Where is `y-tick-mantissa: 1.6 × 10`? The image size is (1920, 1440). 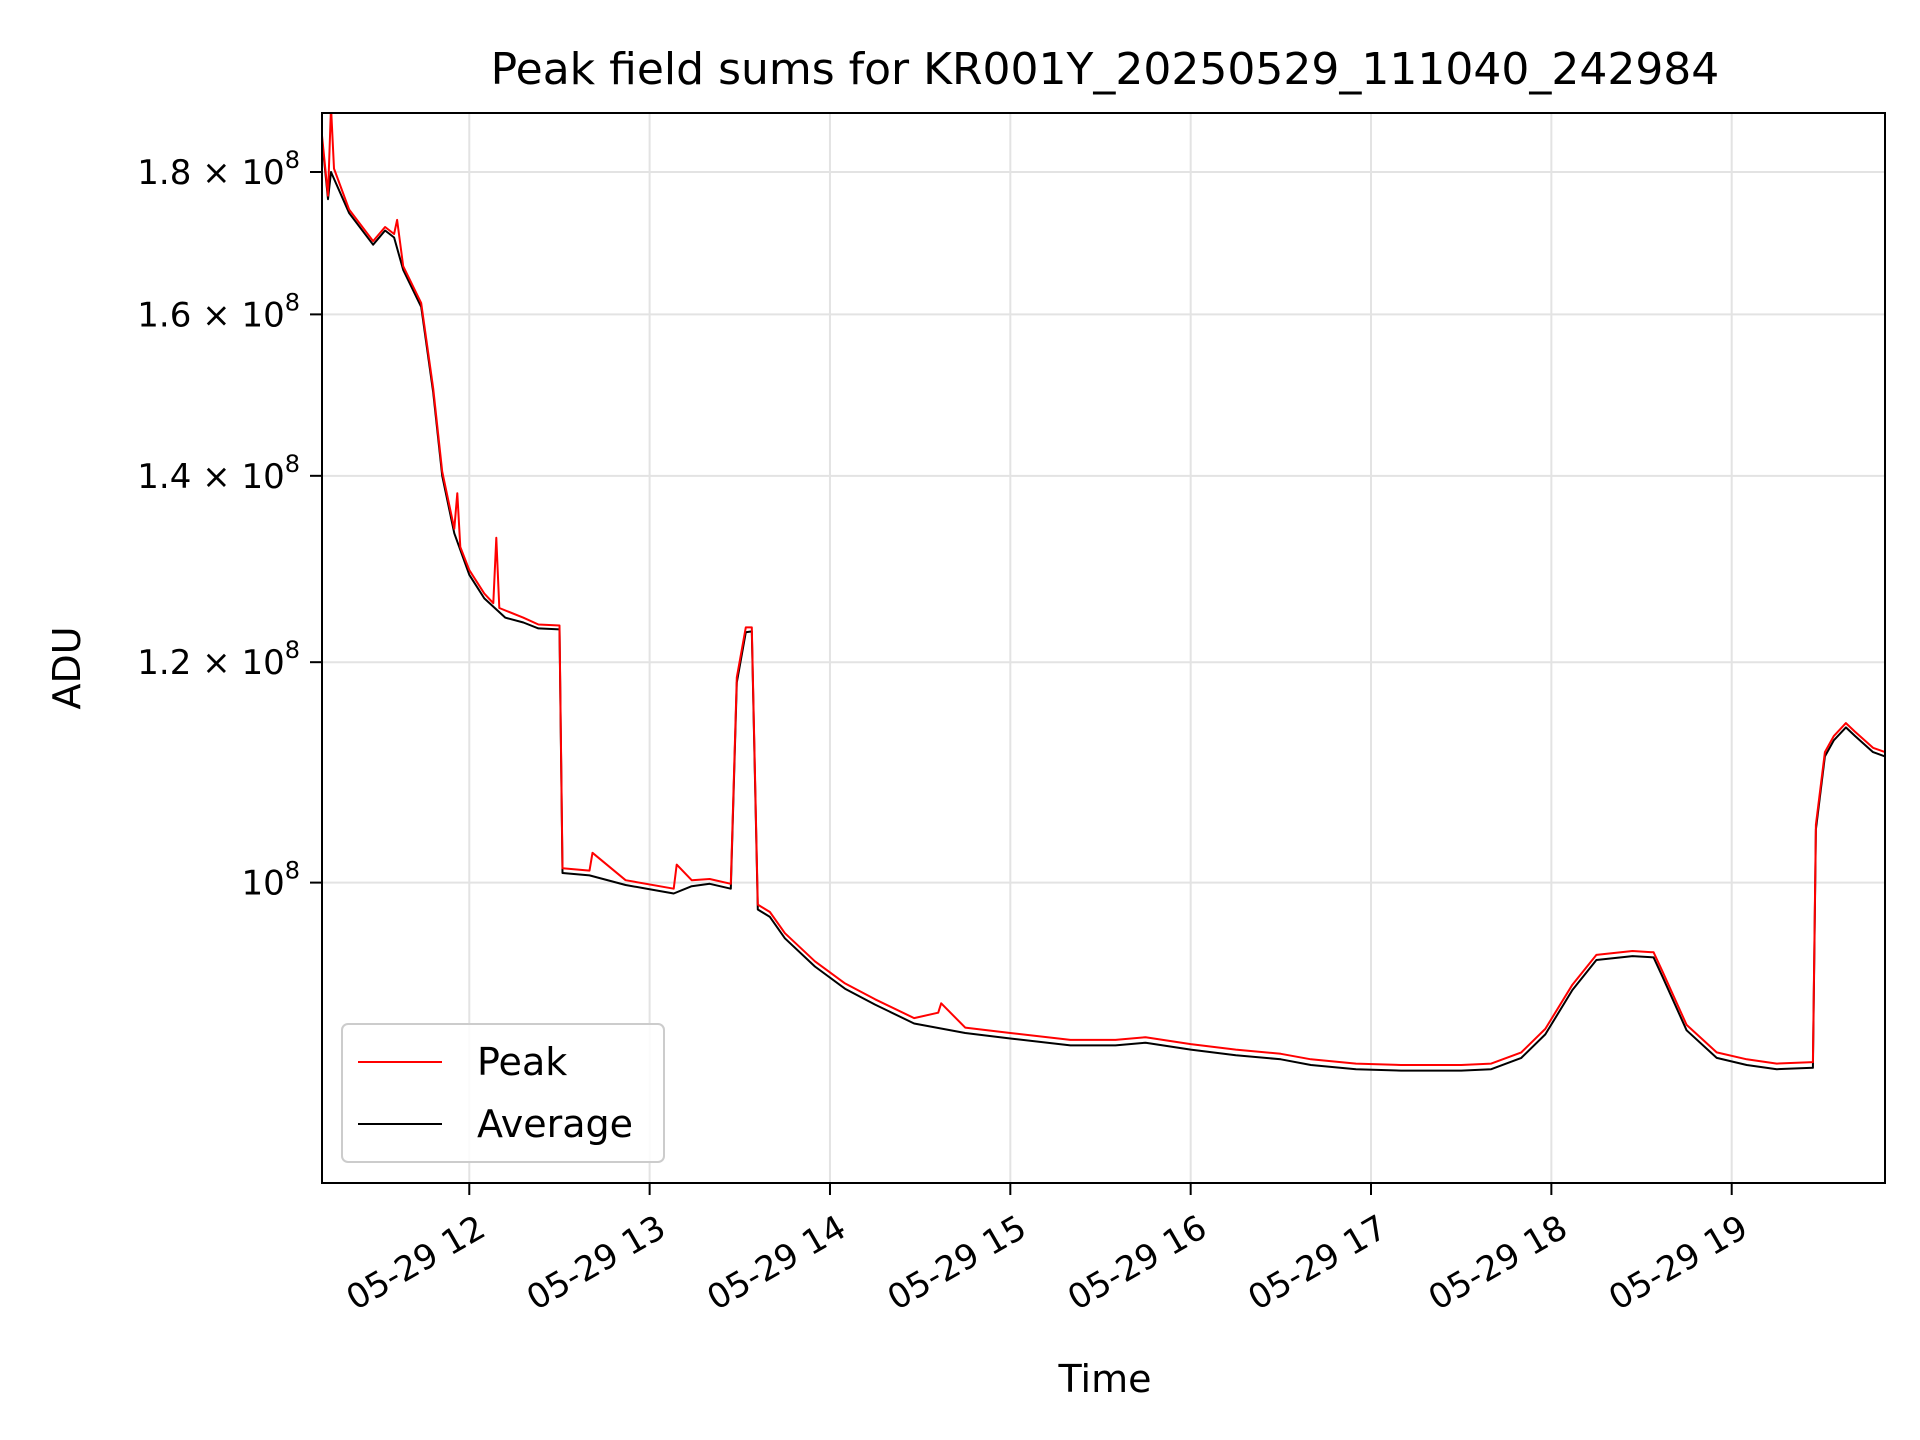 y-tick-mantissa: 1.6 × 10 is located at coordinates (210, 315).